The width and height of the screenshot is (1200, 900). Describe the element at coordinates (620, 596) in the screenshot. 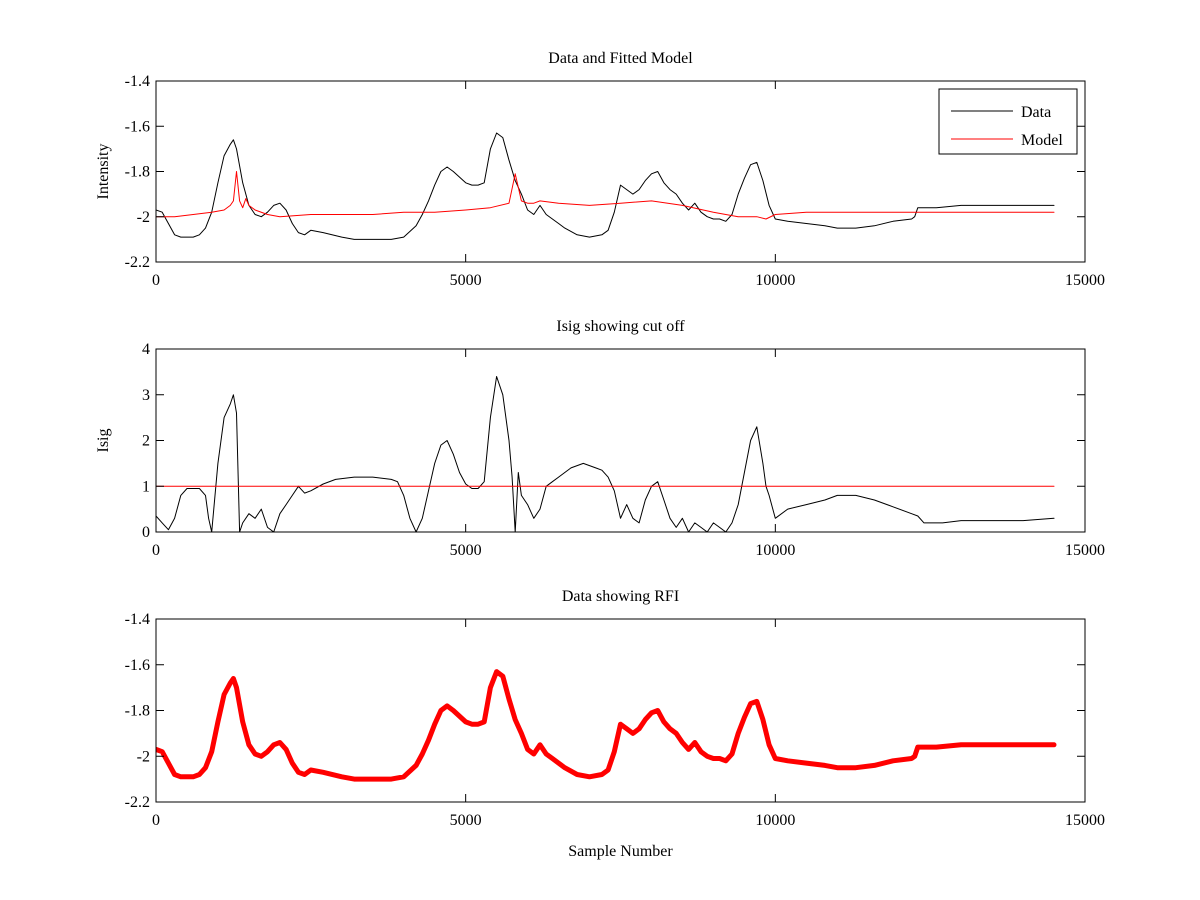

I see `chart-title: Data showing RFI` at that location.